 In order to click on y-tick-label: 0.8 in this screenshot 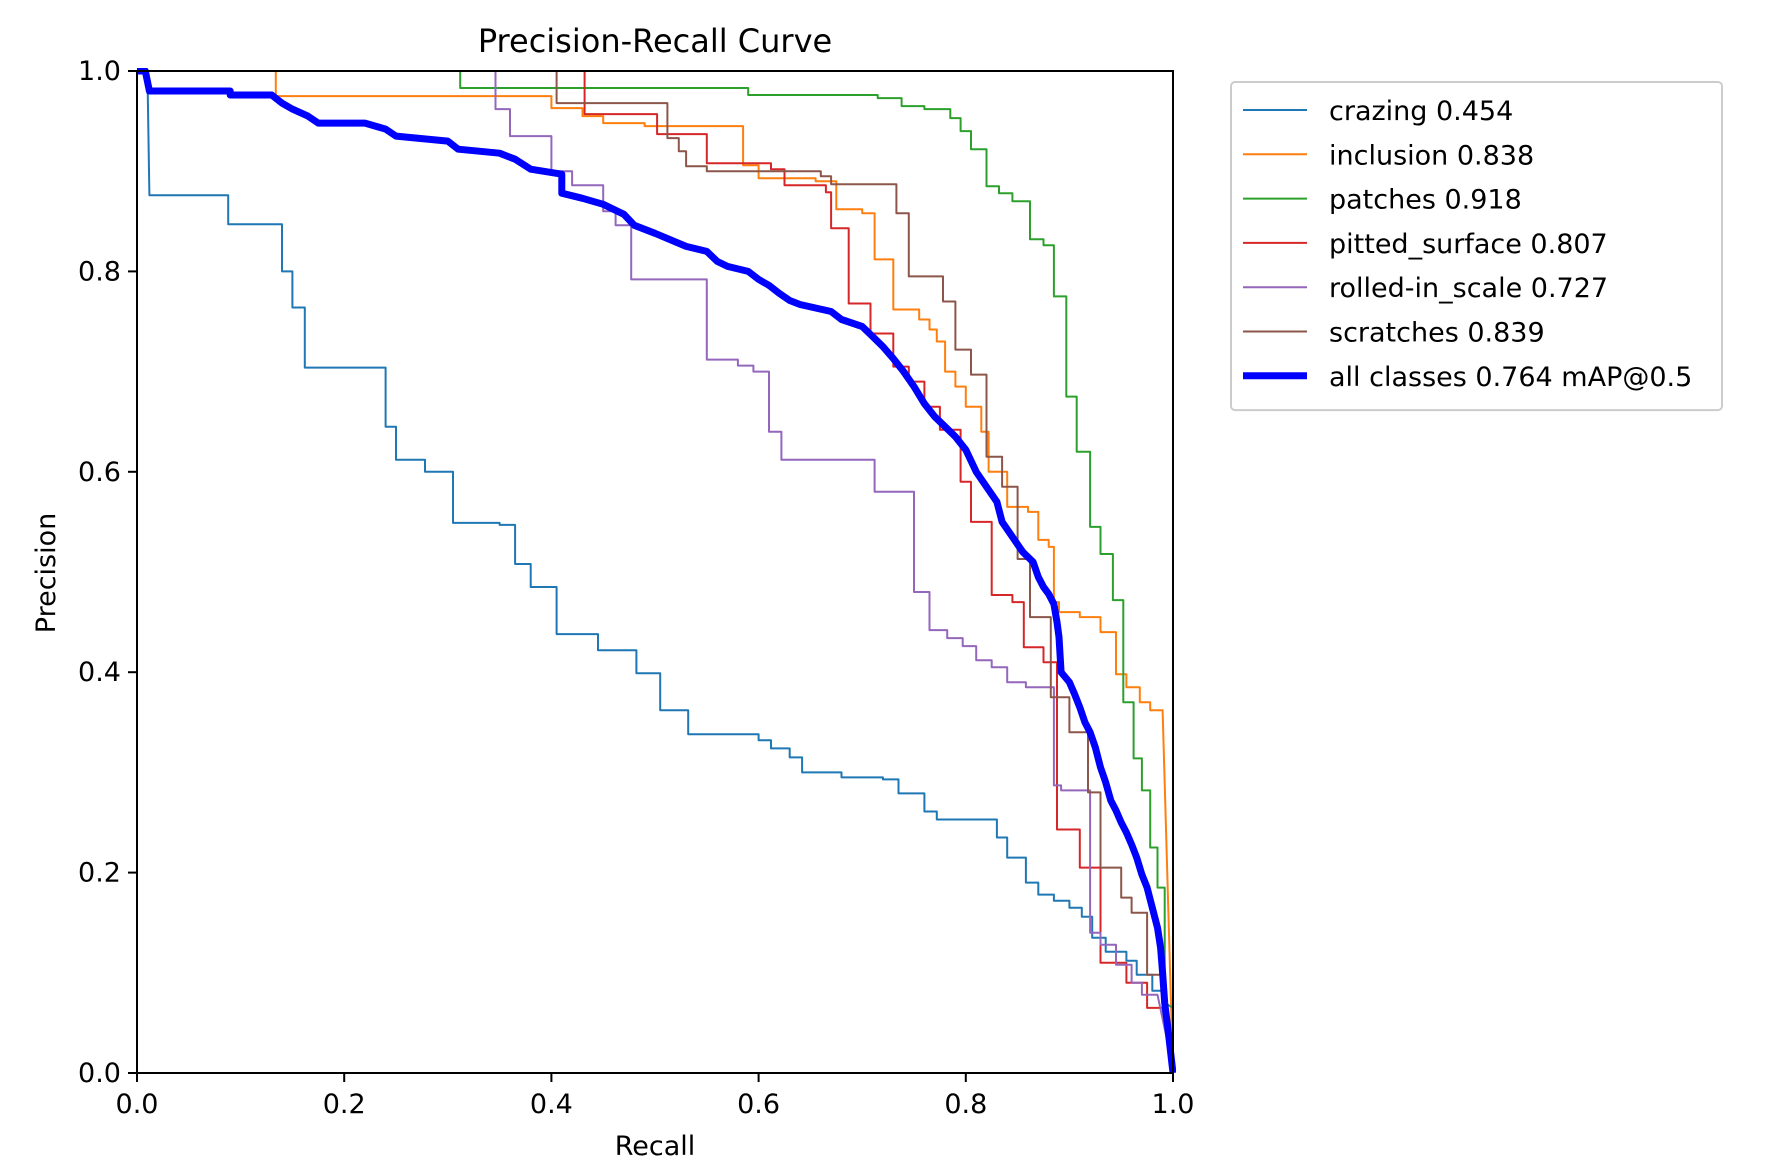, I will do `click(99, 271)`.